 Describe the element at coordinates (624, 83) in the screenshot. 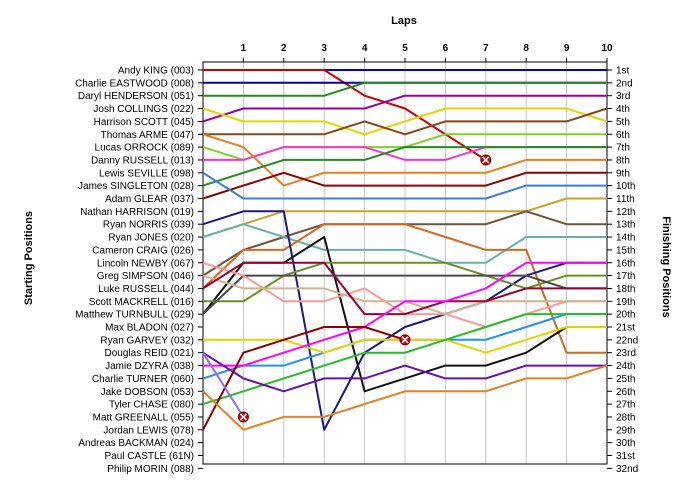

I see `finishing-position-label: 2nd` at that location.